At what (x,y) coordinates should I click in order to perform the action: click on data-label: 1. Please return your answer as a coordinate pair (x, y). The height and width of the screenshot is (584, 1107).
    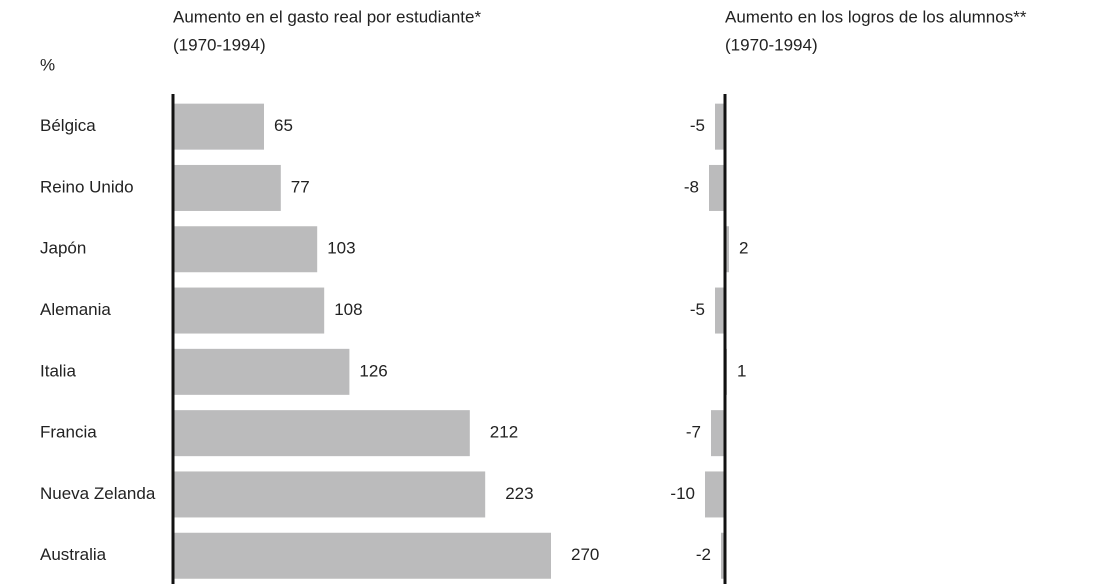
    Looking at the image, I should click on (741, 370).